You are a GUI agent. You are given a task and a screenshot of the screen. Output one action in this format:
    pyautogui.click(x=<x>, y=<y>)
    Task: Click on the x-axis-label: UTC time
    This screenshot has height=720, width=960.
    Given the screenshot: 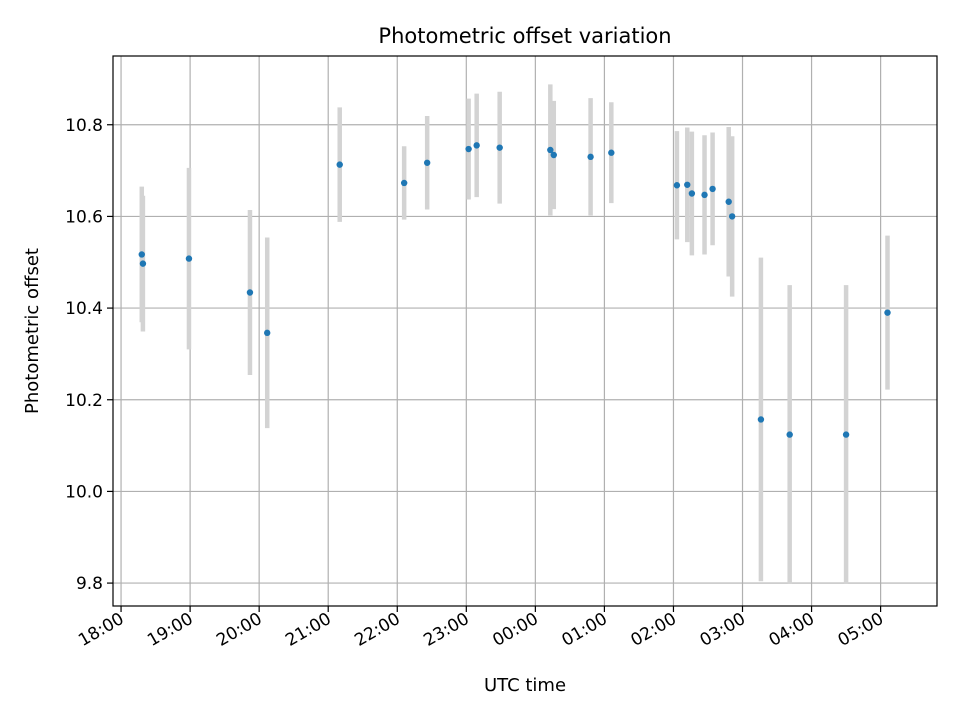 What is the action you would take?
    pyautogui.click(x=525, y=685)
    